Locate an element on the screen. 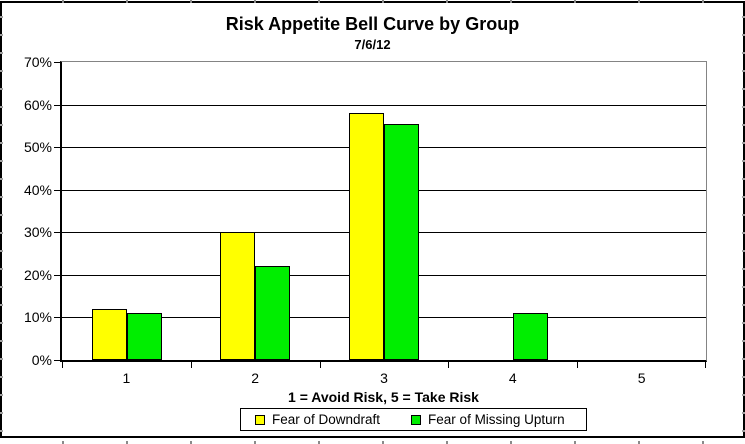 The width and height of the screenshot is (745, 444). y-tick-label: 20% is located at coordinates (37, 274).